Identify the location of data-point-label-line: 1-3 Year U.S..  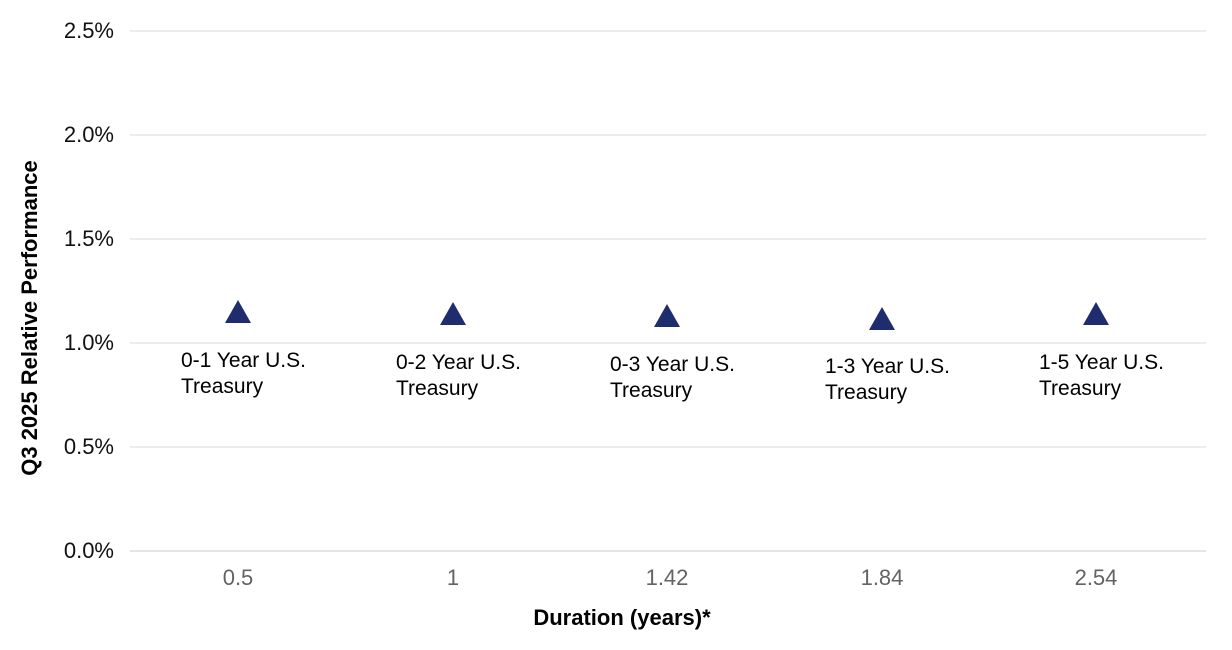
(887, 366).